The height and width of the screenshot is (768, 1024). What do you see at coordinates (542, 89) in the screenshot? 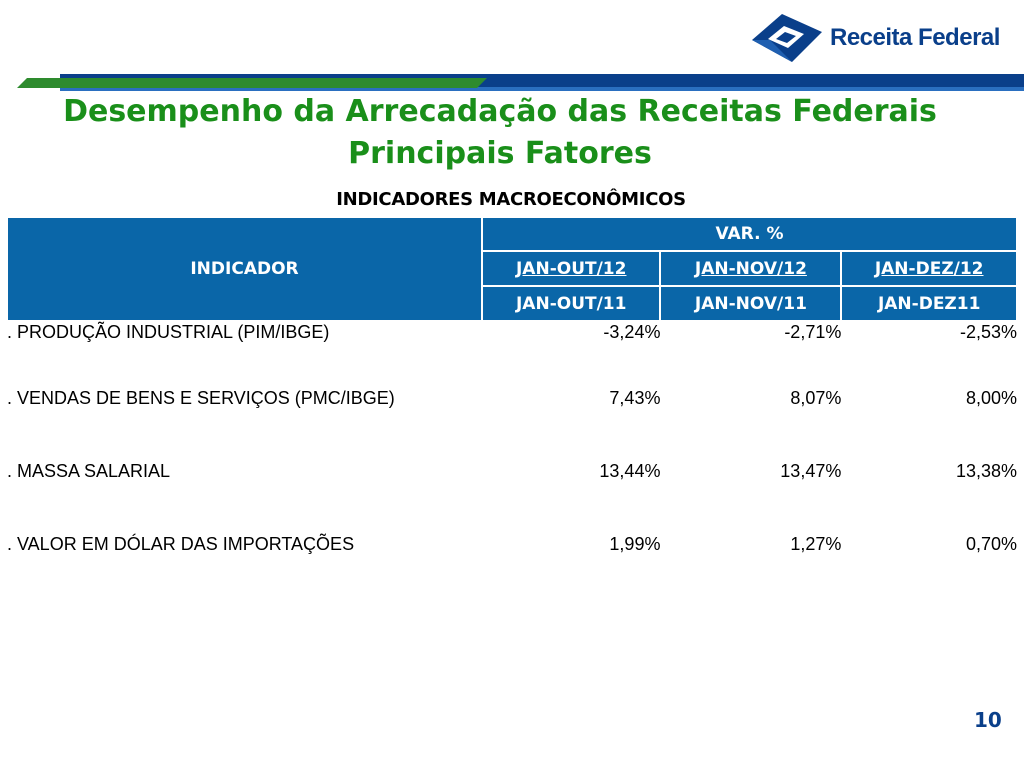
I see `header-band-accent` at bounding box center [542, 89].